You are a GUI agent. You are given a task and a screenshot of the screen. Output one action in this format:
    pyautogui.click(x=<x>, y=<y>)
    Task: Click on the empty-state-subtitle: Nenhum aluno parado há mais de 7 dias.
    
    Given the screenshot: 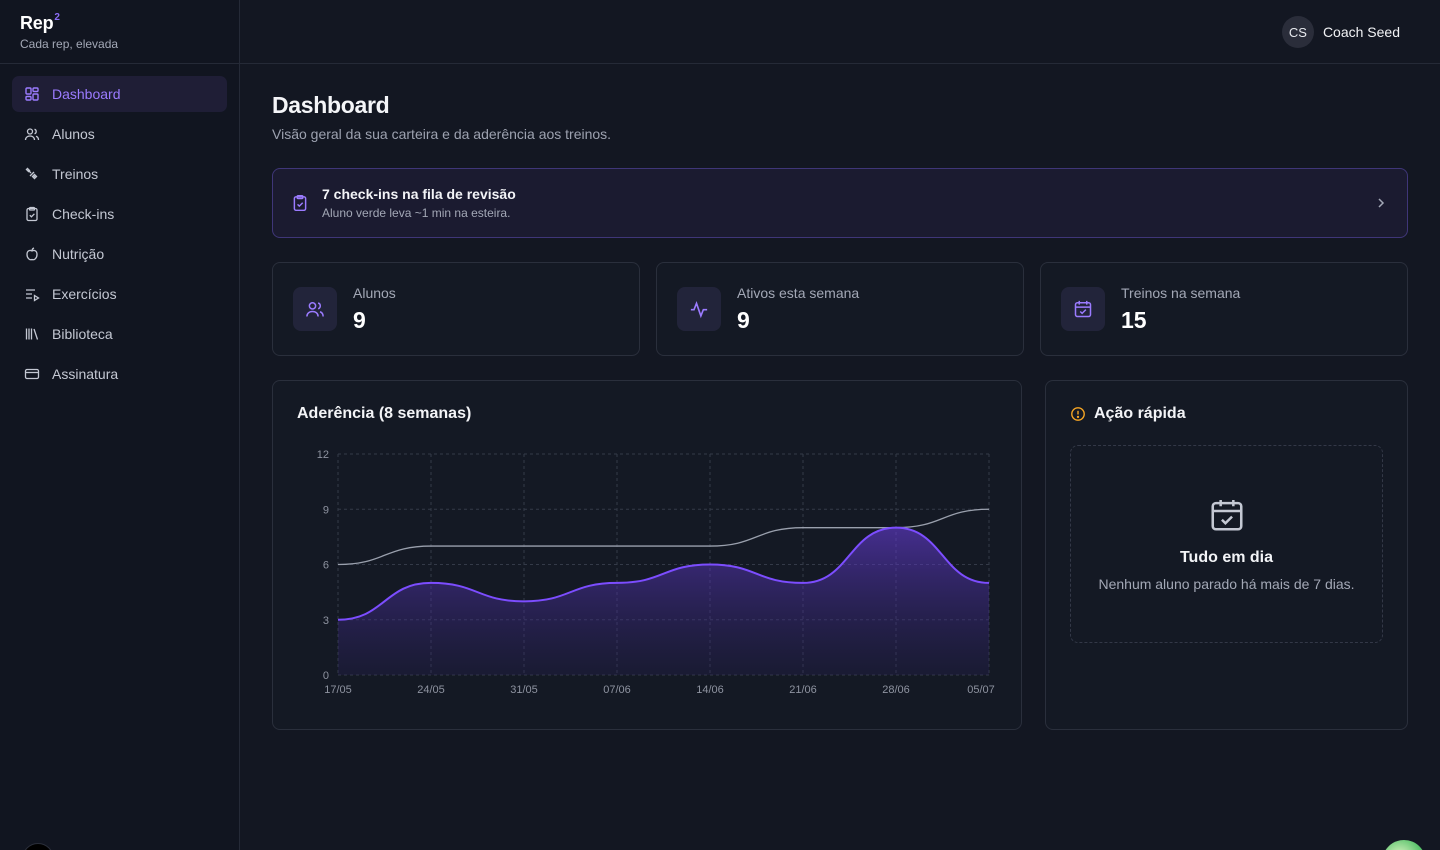 What is the action you would take?
    pyautogui.click(x=1226, y=584)
    